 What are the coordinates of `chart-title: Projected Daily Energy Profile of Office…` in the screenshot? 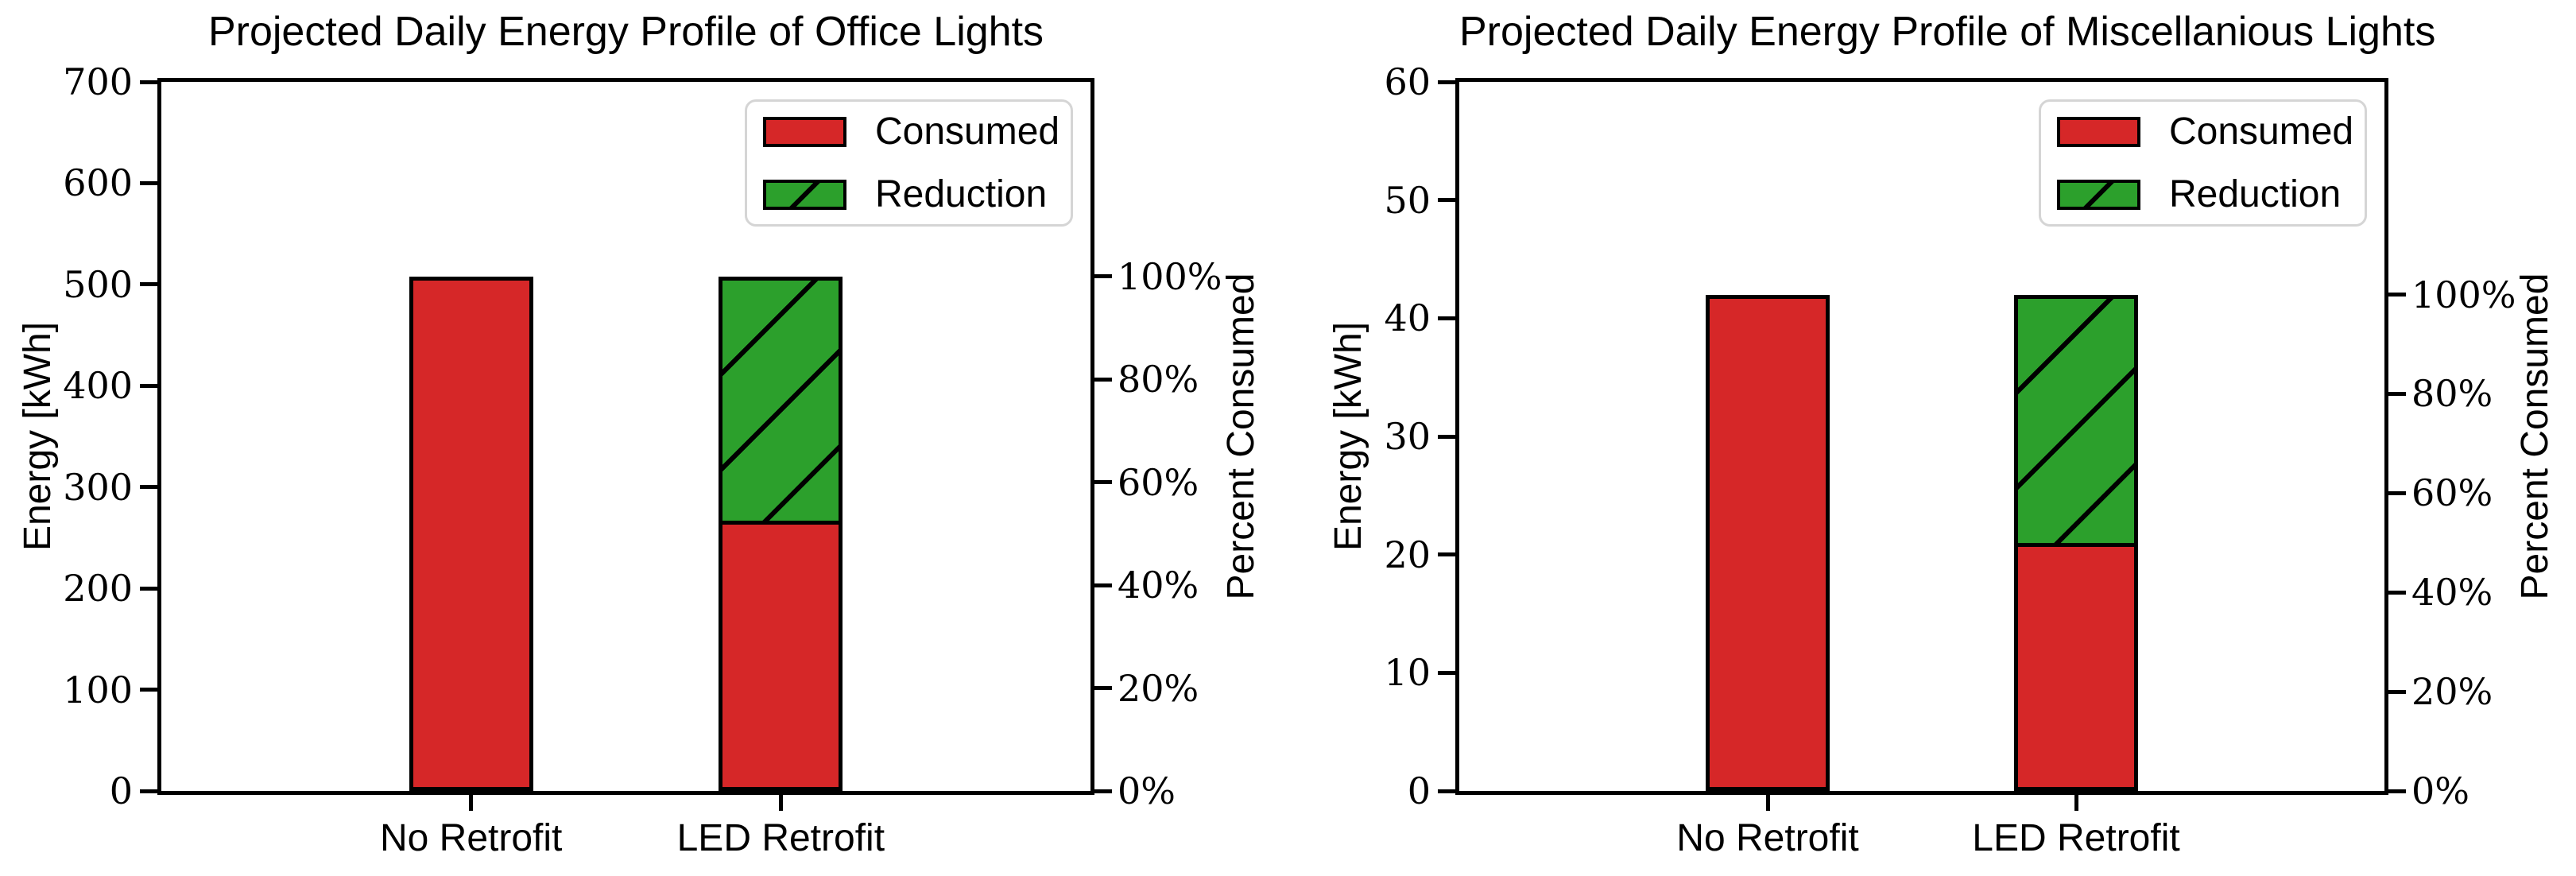 It's located at (625, 32).